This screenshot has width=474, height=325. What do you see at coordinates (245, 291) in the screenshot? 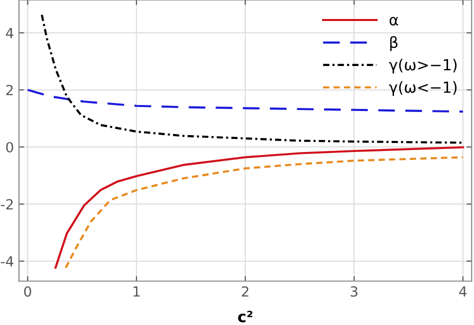
I see `x-tick-label: 2` at bounding box center [245, 291].